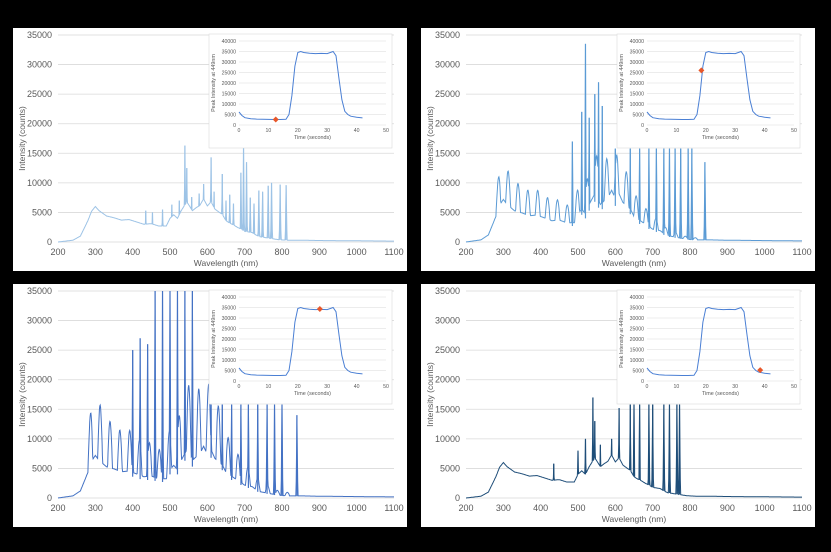  Describe the element at coordinates (229, 298) in the screenshot. I see `inset-y-tick-label: 40000` at that location.